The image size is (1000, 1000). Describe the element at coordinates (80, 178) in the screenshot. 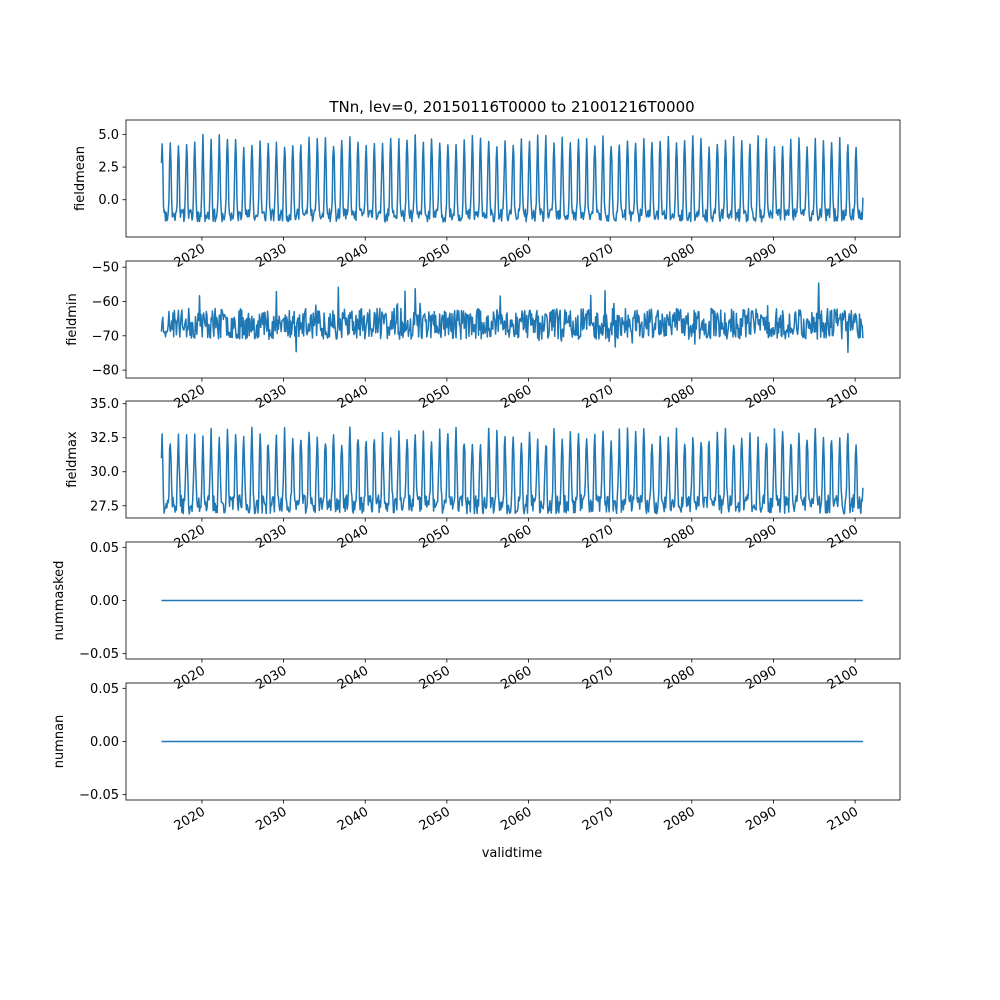

I see `y-axis-label-fieldmean: fieldmean` at that location.